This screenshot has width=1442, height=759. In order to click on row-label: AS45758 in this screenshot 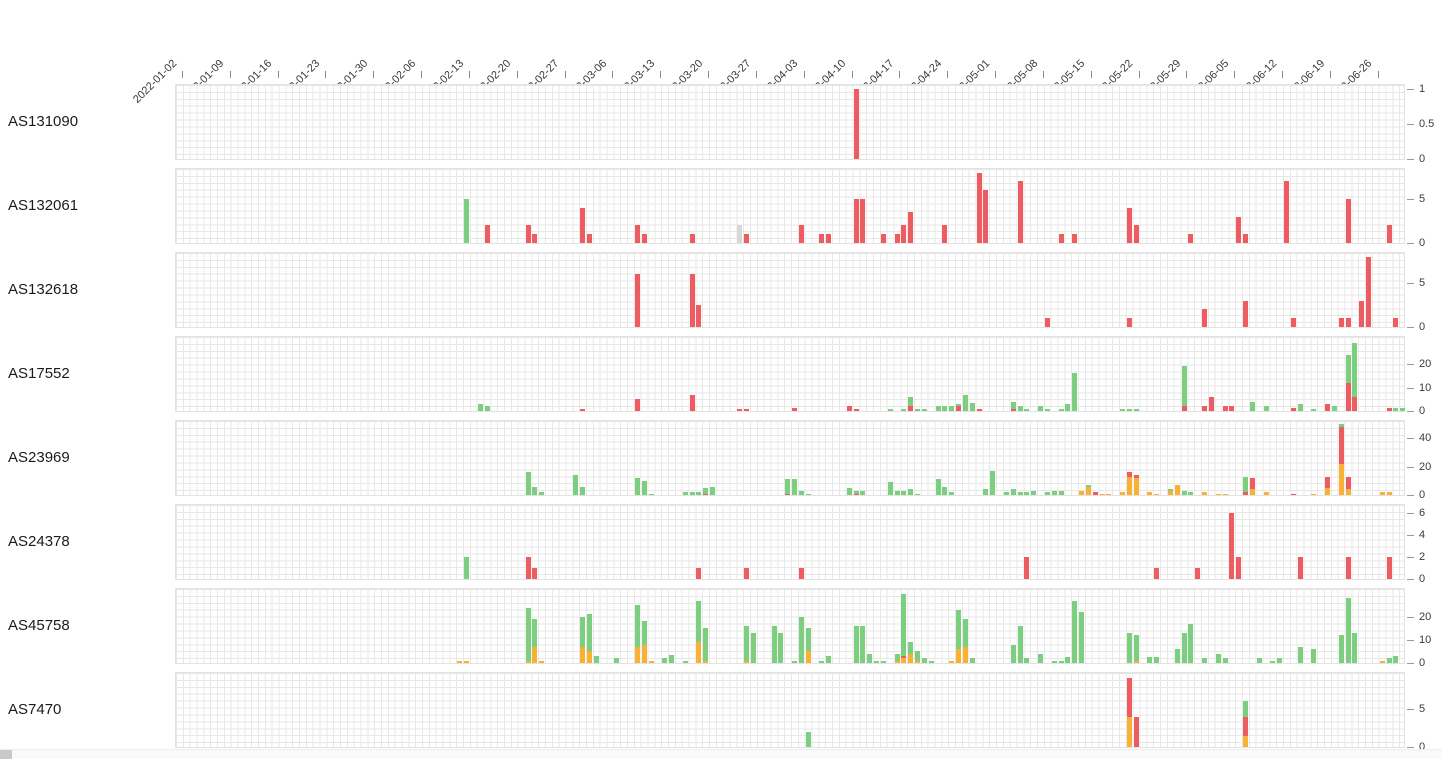, I will do `click(39, 625)`.